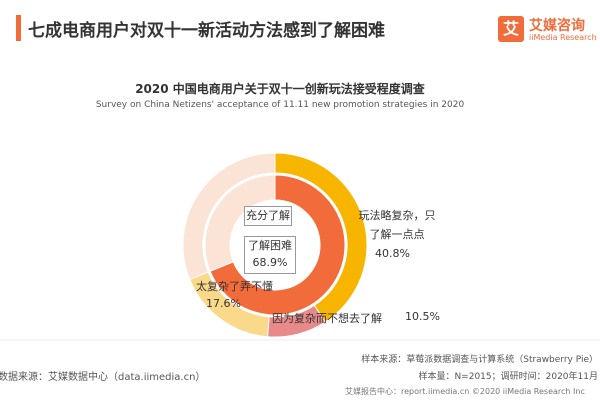 Image resolution: width=600 pixels, height=400 pixels. What do you see at coordinates (392, 253) in the screenshot?
I see `value-label: 40.8%` at bounding box center [392, 253].